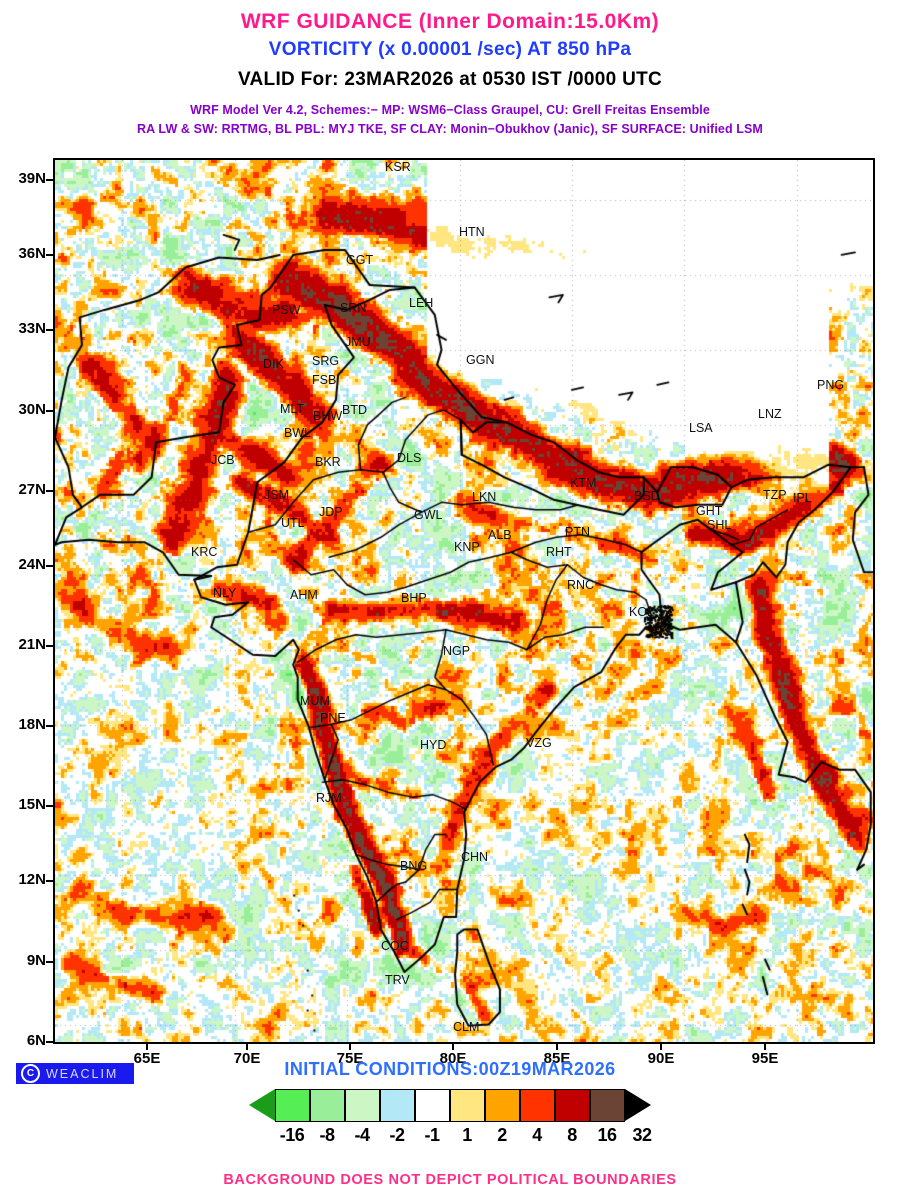  Describe the element at coordinates (273, 364) in the screenshot. I see `city-label-dik: DIK` at that location.